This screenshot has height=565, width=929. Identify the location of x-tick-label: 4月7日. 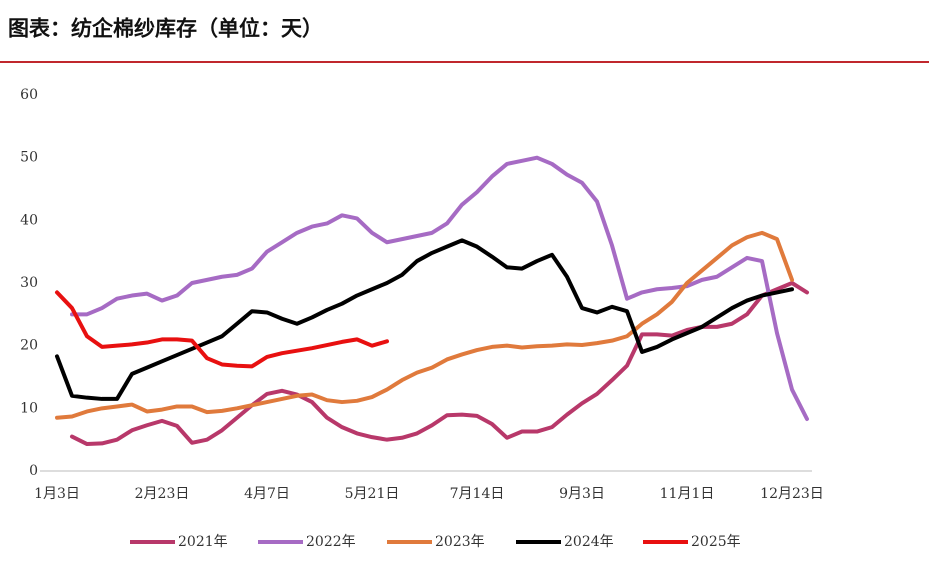
(267, 494).